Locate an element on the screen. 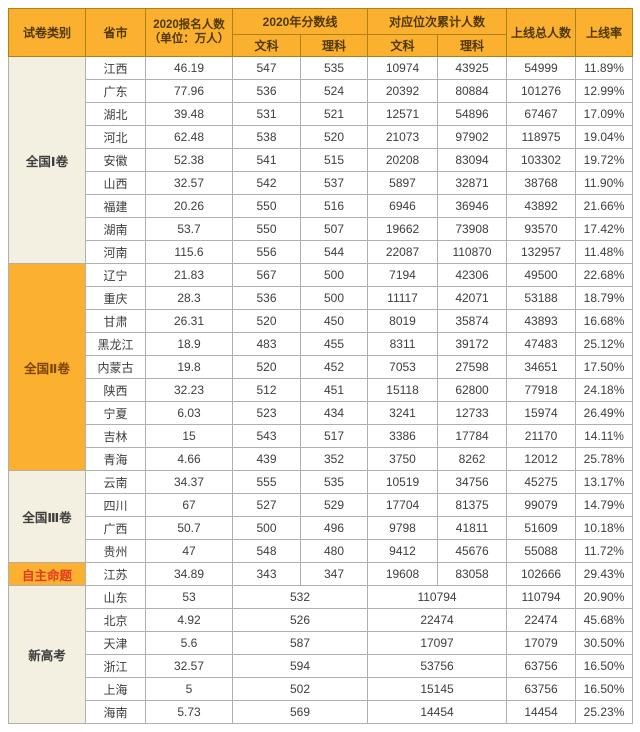 Image resolution: width=640 pixels, height=732 pixels. cell-score-wen: 550 is located at coordinates (266, 229).